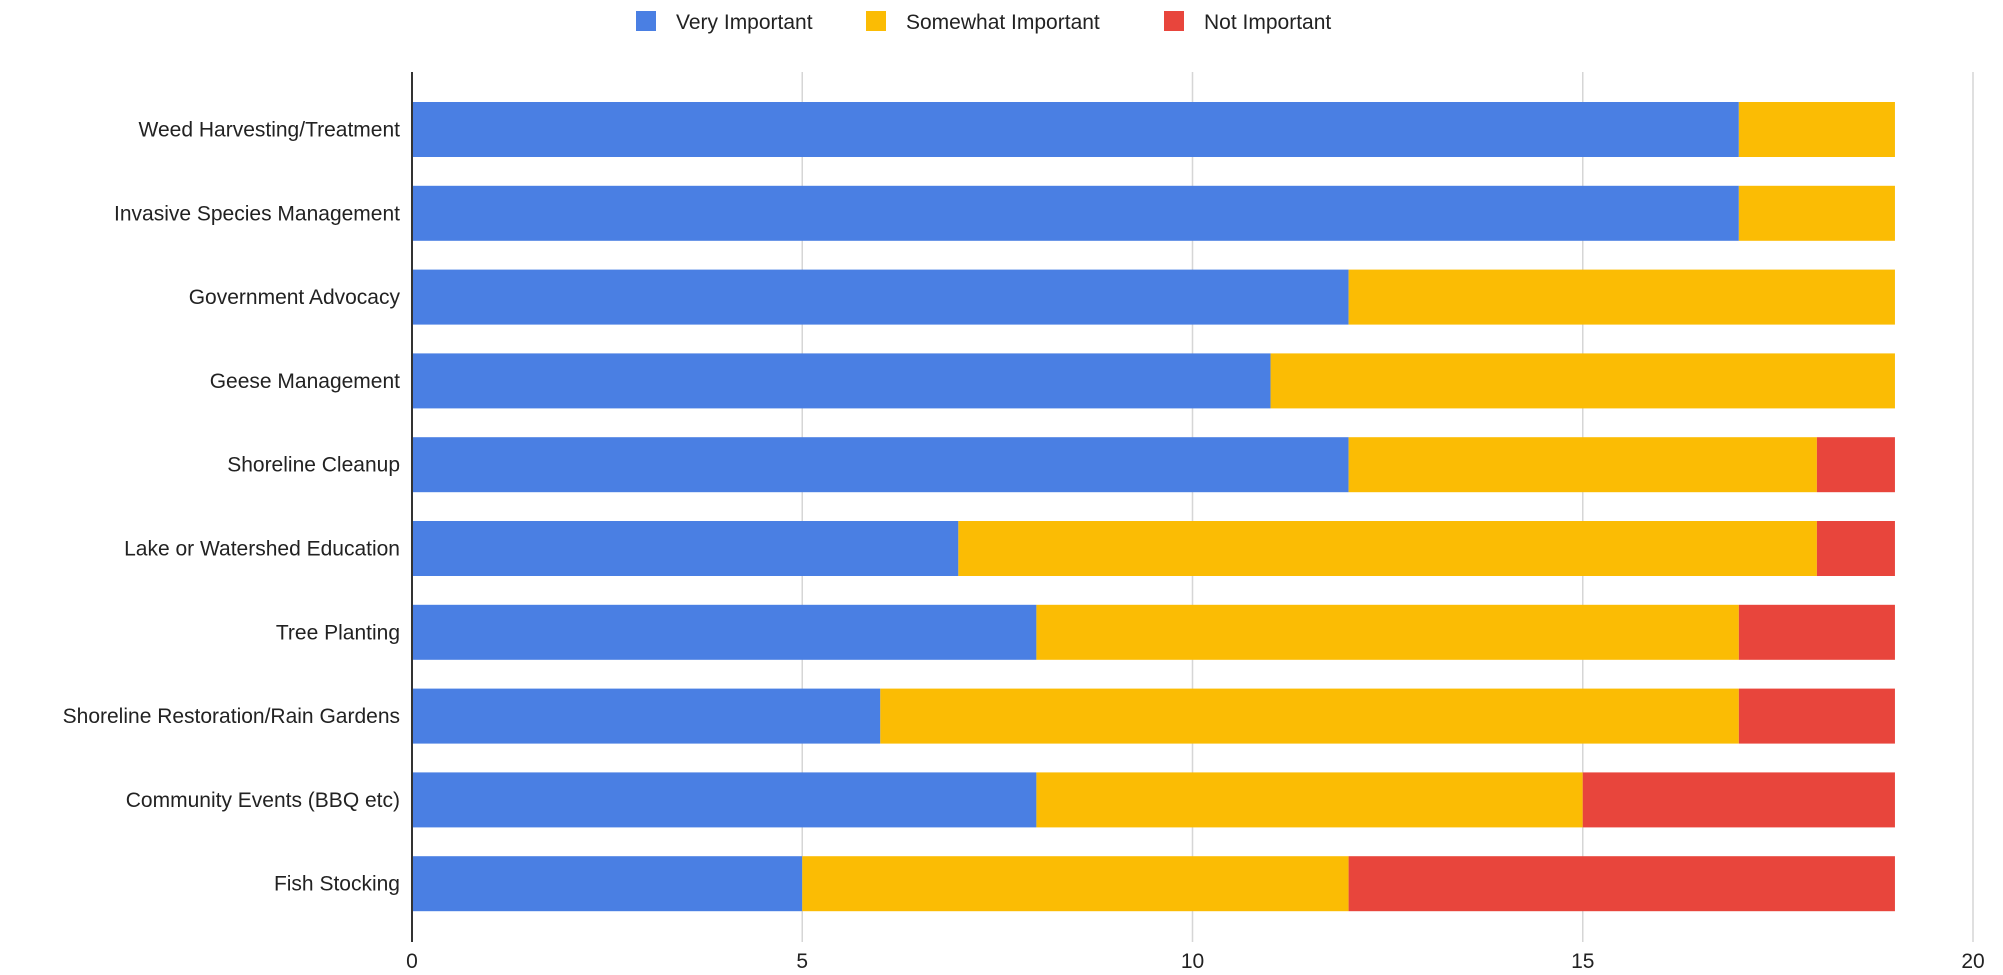 Image resolution: width=2003 pixels, height=975 pixels. I want to click on bar-government-advocacy-very-important, so click(880, 297).